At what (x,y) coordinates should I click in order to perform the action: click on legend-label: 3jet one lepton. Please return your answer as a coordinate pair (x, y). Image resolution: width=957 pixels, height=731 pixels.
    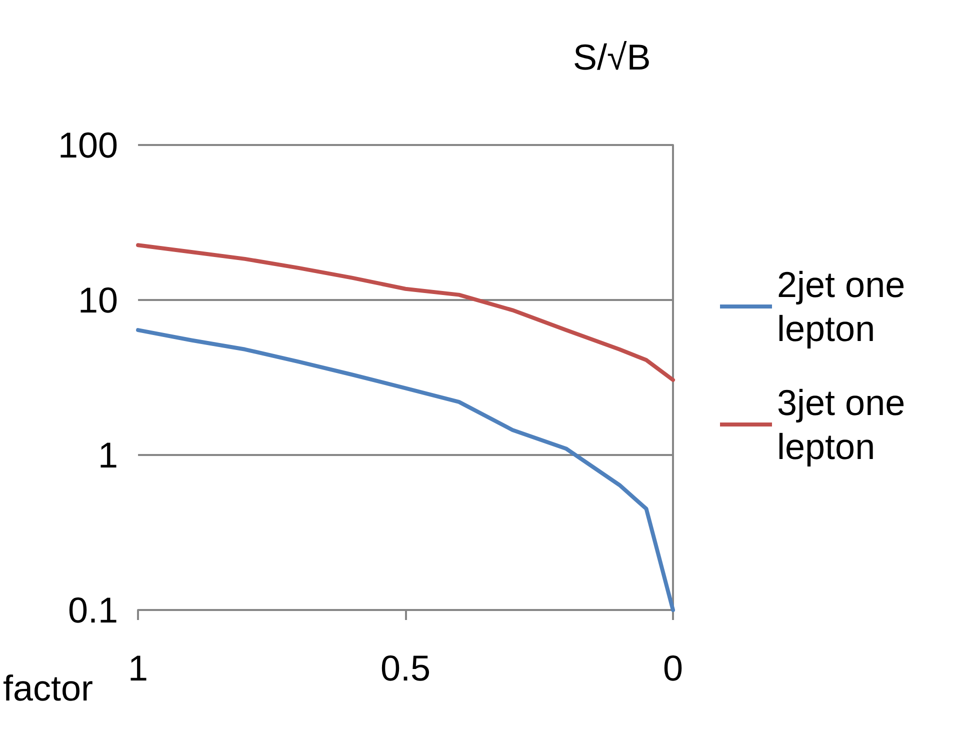
    Looking at the image, I should click on (846, 424).